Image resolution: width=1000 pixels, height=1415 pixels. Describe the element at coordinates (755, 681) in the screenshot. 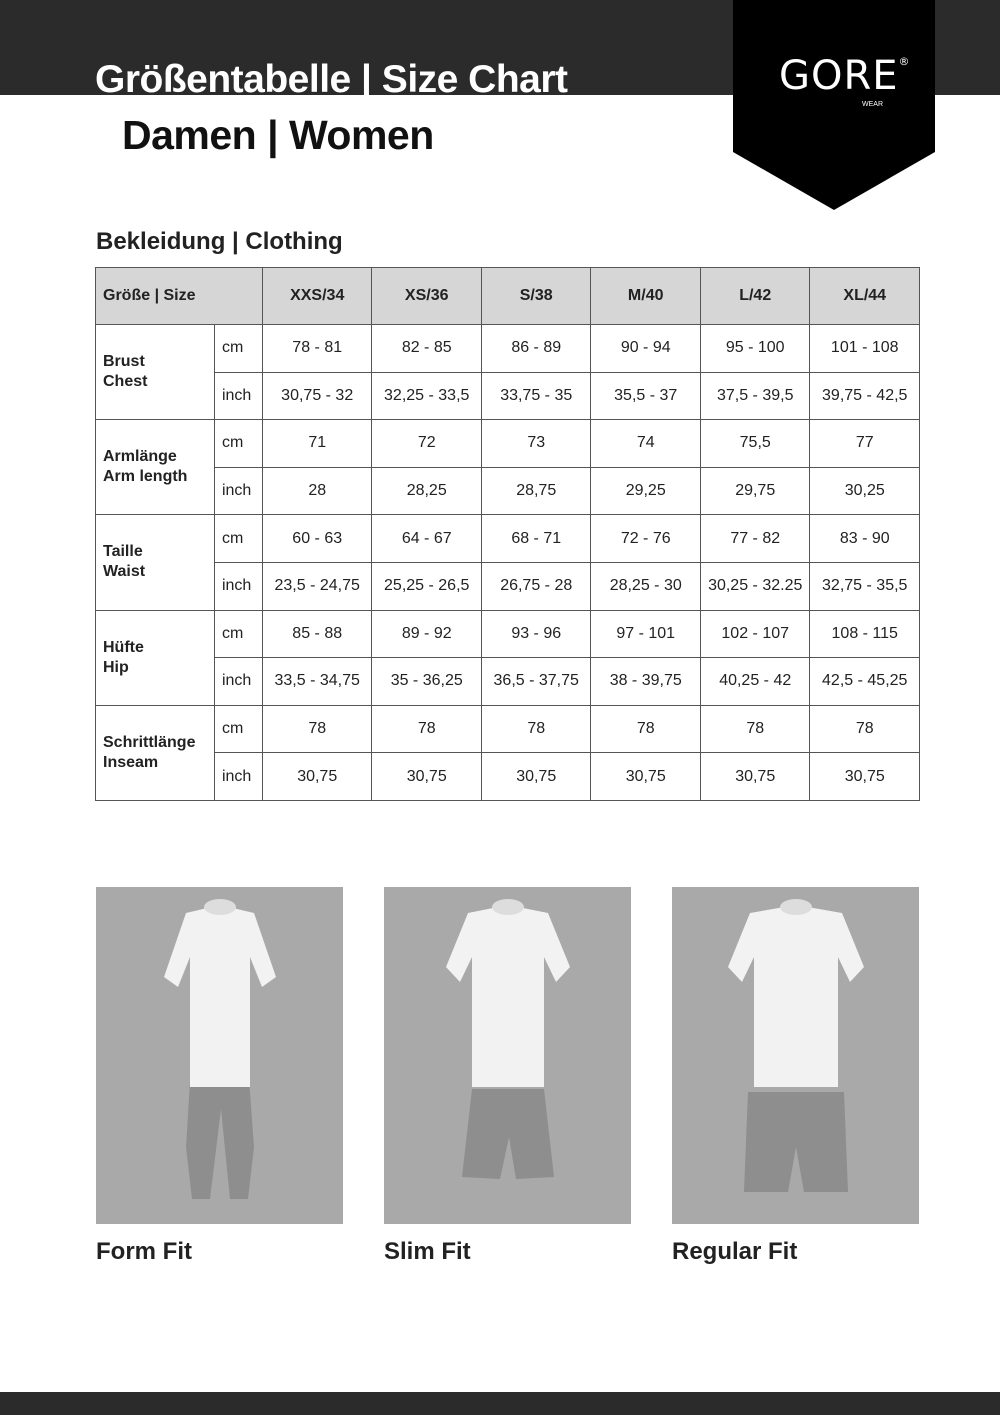

I see `table-cell: 40,25 - 42` at that location.